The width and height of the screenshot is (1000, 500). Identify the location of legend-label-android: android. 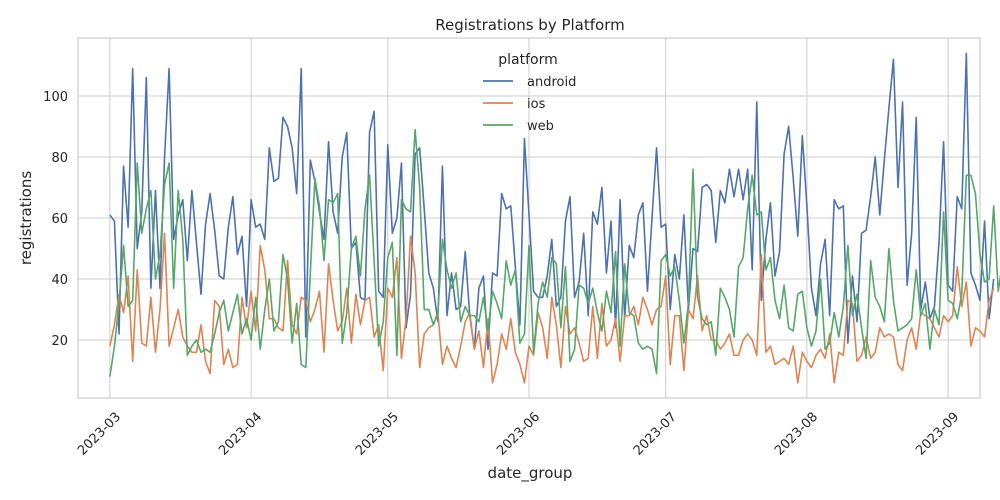
(551, 82).